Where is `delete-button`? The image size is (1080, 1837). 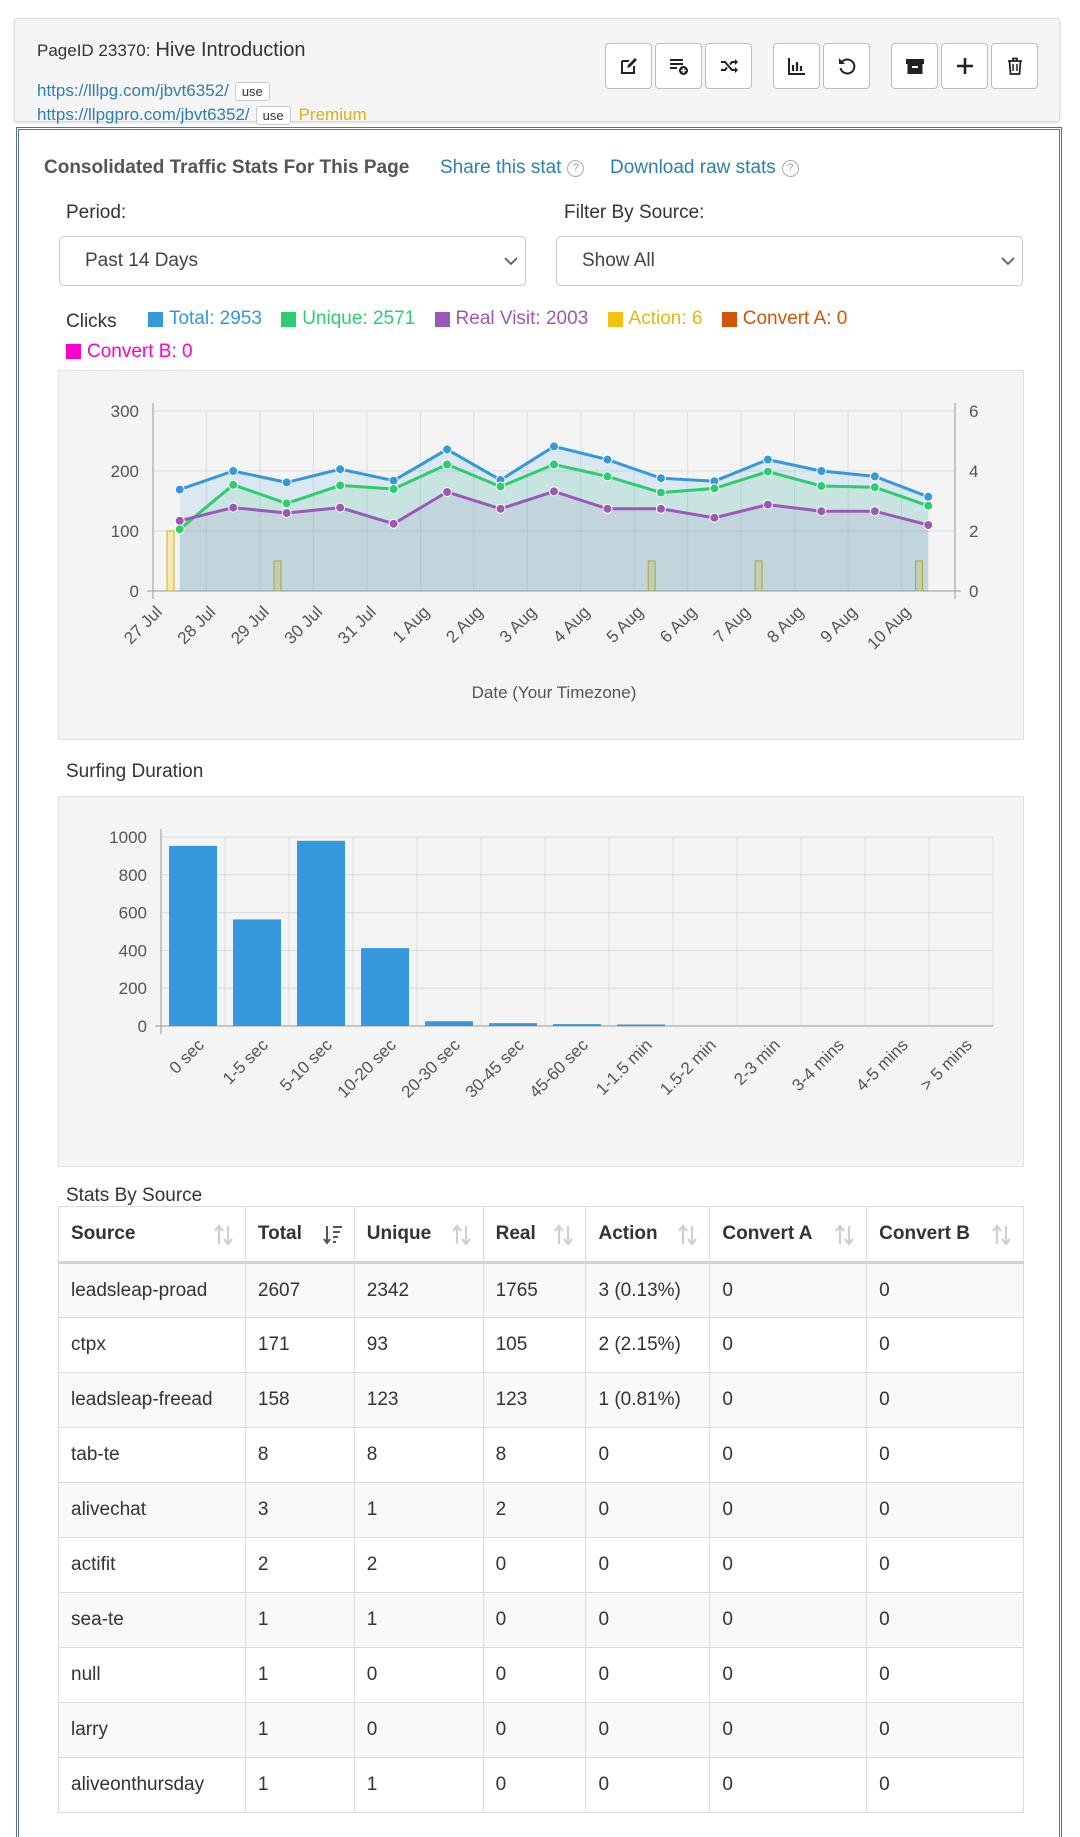
delete-button is located at coordinates (1014, 66).